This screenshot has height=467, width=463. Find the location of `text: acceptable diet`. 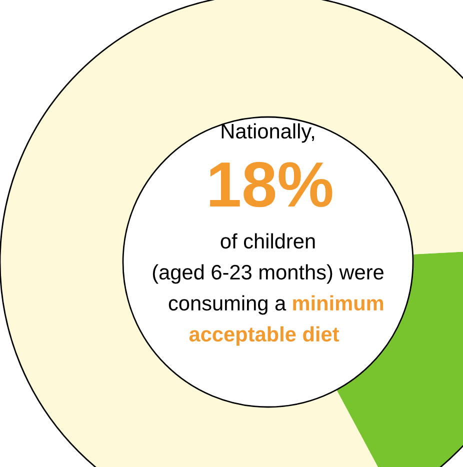

text: acceptable diet is located at coordinates (264, 336).